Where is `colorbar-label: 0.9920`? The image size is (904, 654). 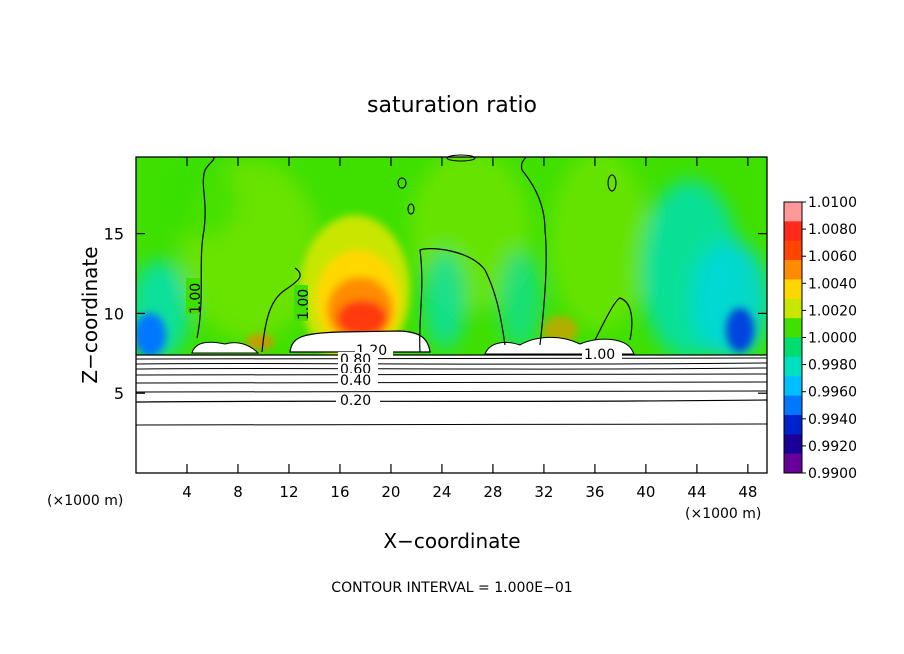 colorbar-label: 0.9920 is located at coordinates (832, 447).